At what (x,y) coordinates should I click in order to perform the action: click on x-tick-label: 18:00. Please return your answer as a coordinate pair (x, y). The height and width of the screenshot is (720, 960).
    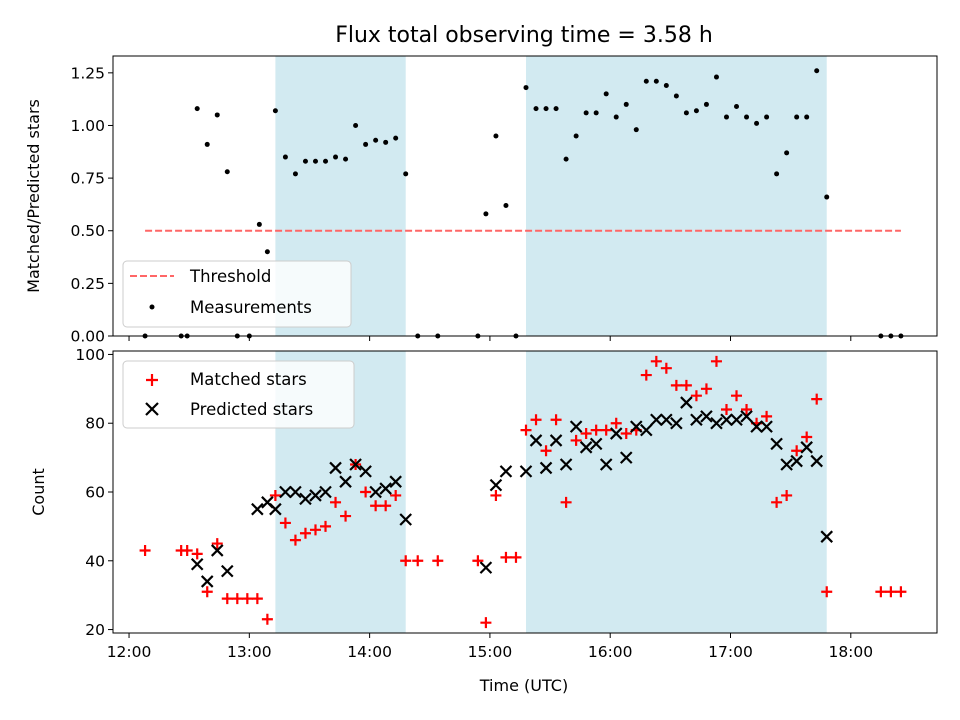
    Looking at the image, I should click on (850, 652).